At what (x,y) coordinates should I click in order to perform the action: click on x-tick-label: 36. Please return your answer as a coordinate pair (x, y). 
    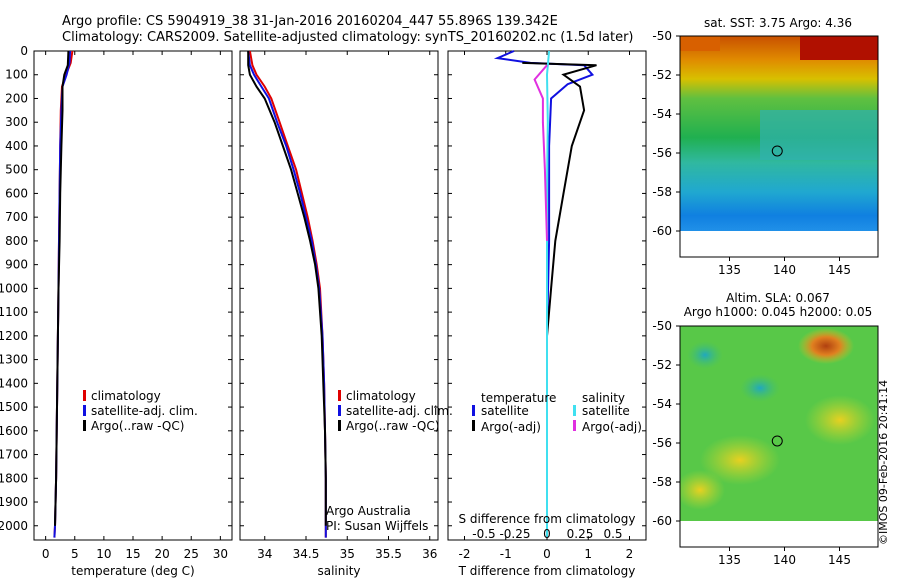
    Looking at the image, I should click on (429, 554).